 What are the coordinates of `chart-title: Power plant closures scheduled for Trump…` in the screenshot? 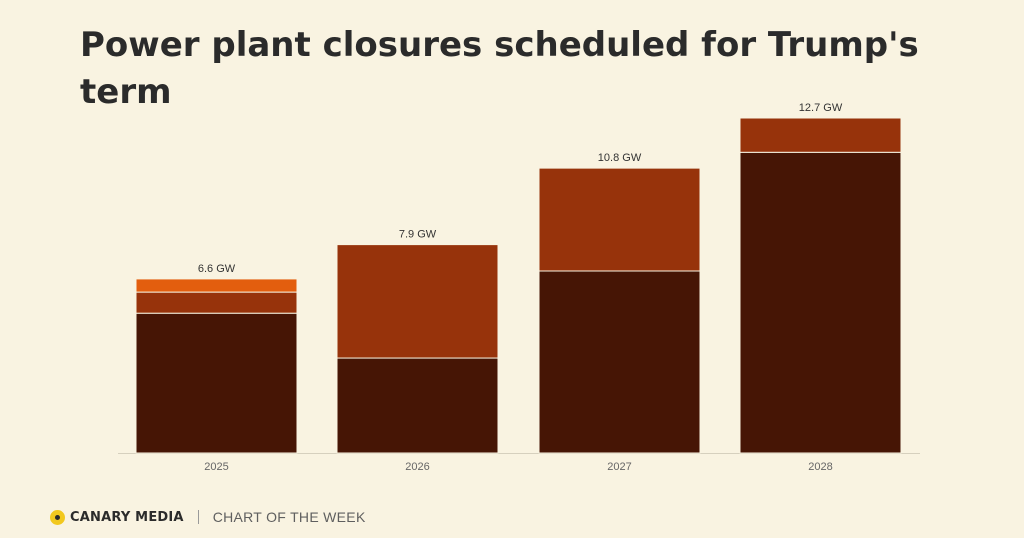 It's located at (499, 68).